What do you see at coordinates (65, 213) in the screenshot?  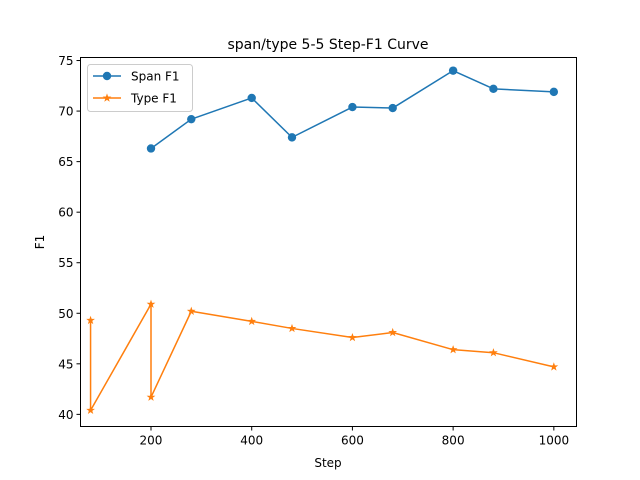 I see `y-tick-label: 60` at bounding box center [65, 213].